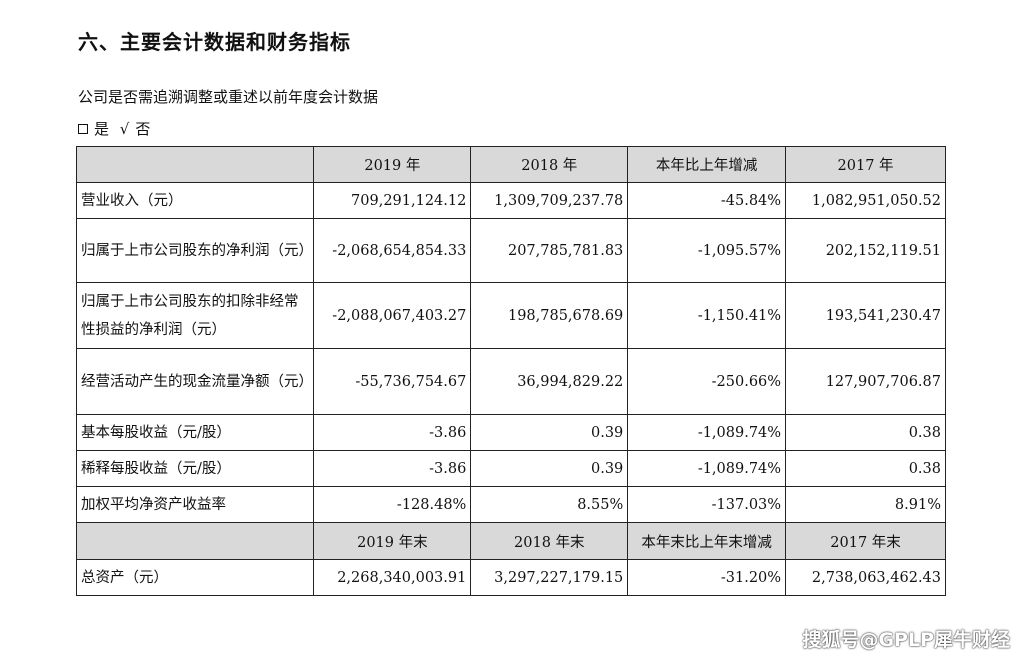 The height and width of the screenshot is (664, 1032). Describe the element at coordinates (228, 97) in the screenshot. I see `restatement-question: 公司是否需追溯调整或重述以前年度会计数据` at that location.